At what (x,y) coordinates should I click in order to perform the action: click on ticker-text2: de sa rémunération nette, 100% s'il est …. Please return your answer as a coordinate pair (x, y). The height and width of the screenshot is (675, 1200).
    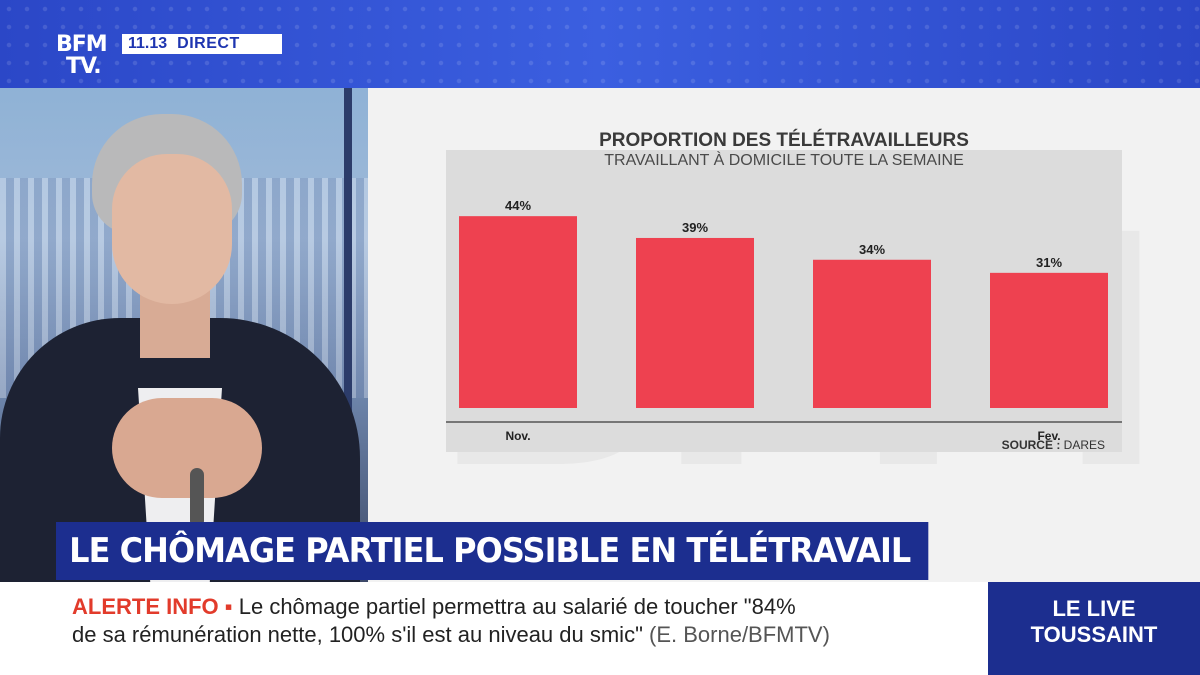
    Looking at the image, I should click on (357, 634).